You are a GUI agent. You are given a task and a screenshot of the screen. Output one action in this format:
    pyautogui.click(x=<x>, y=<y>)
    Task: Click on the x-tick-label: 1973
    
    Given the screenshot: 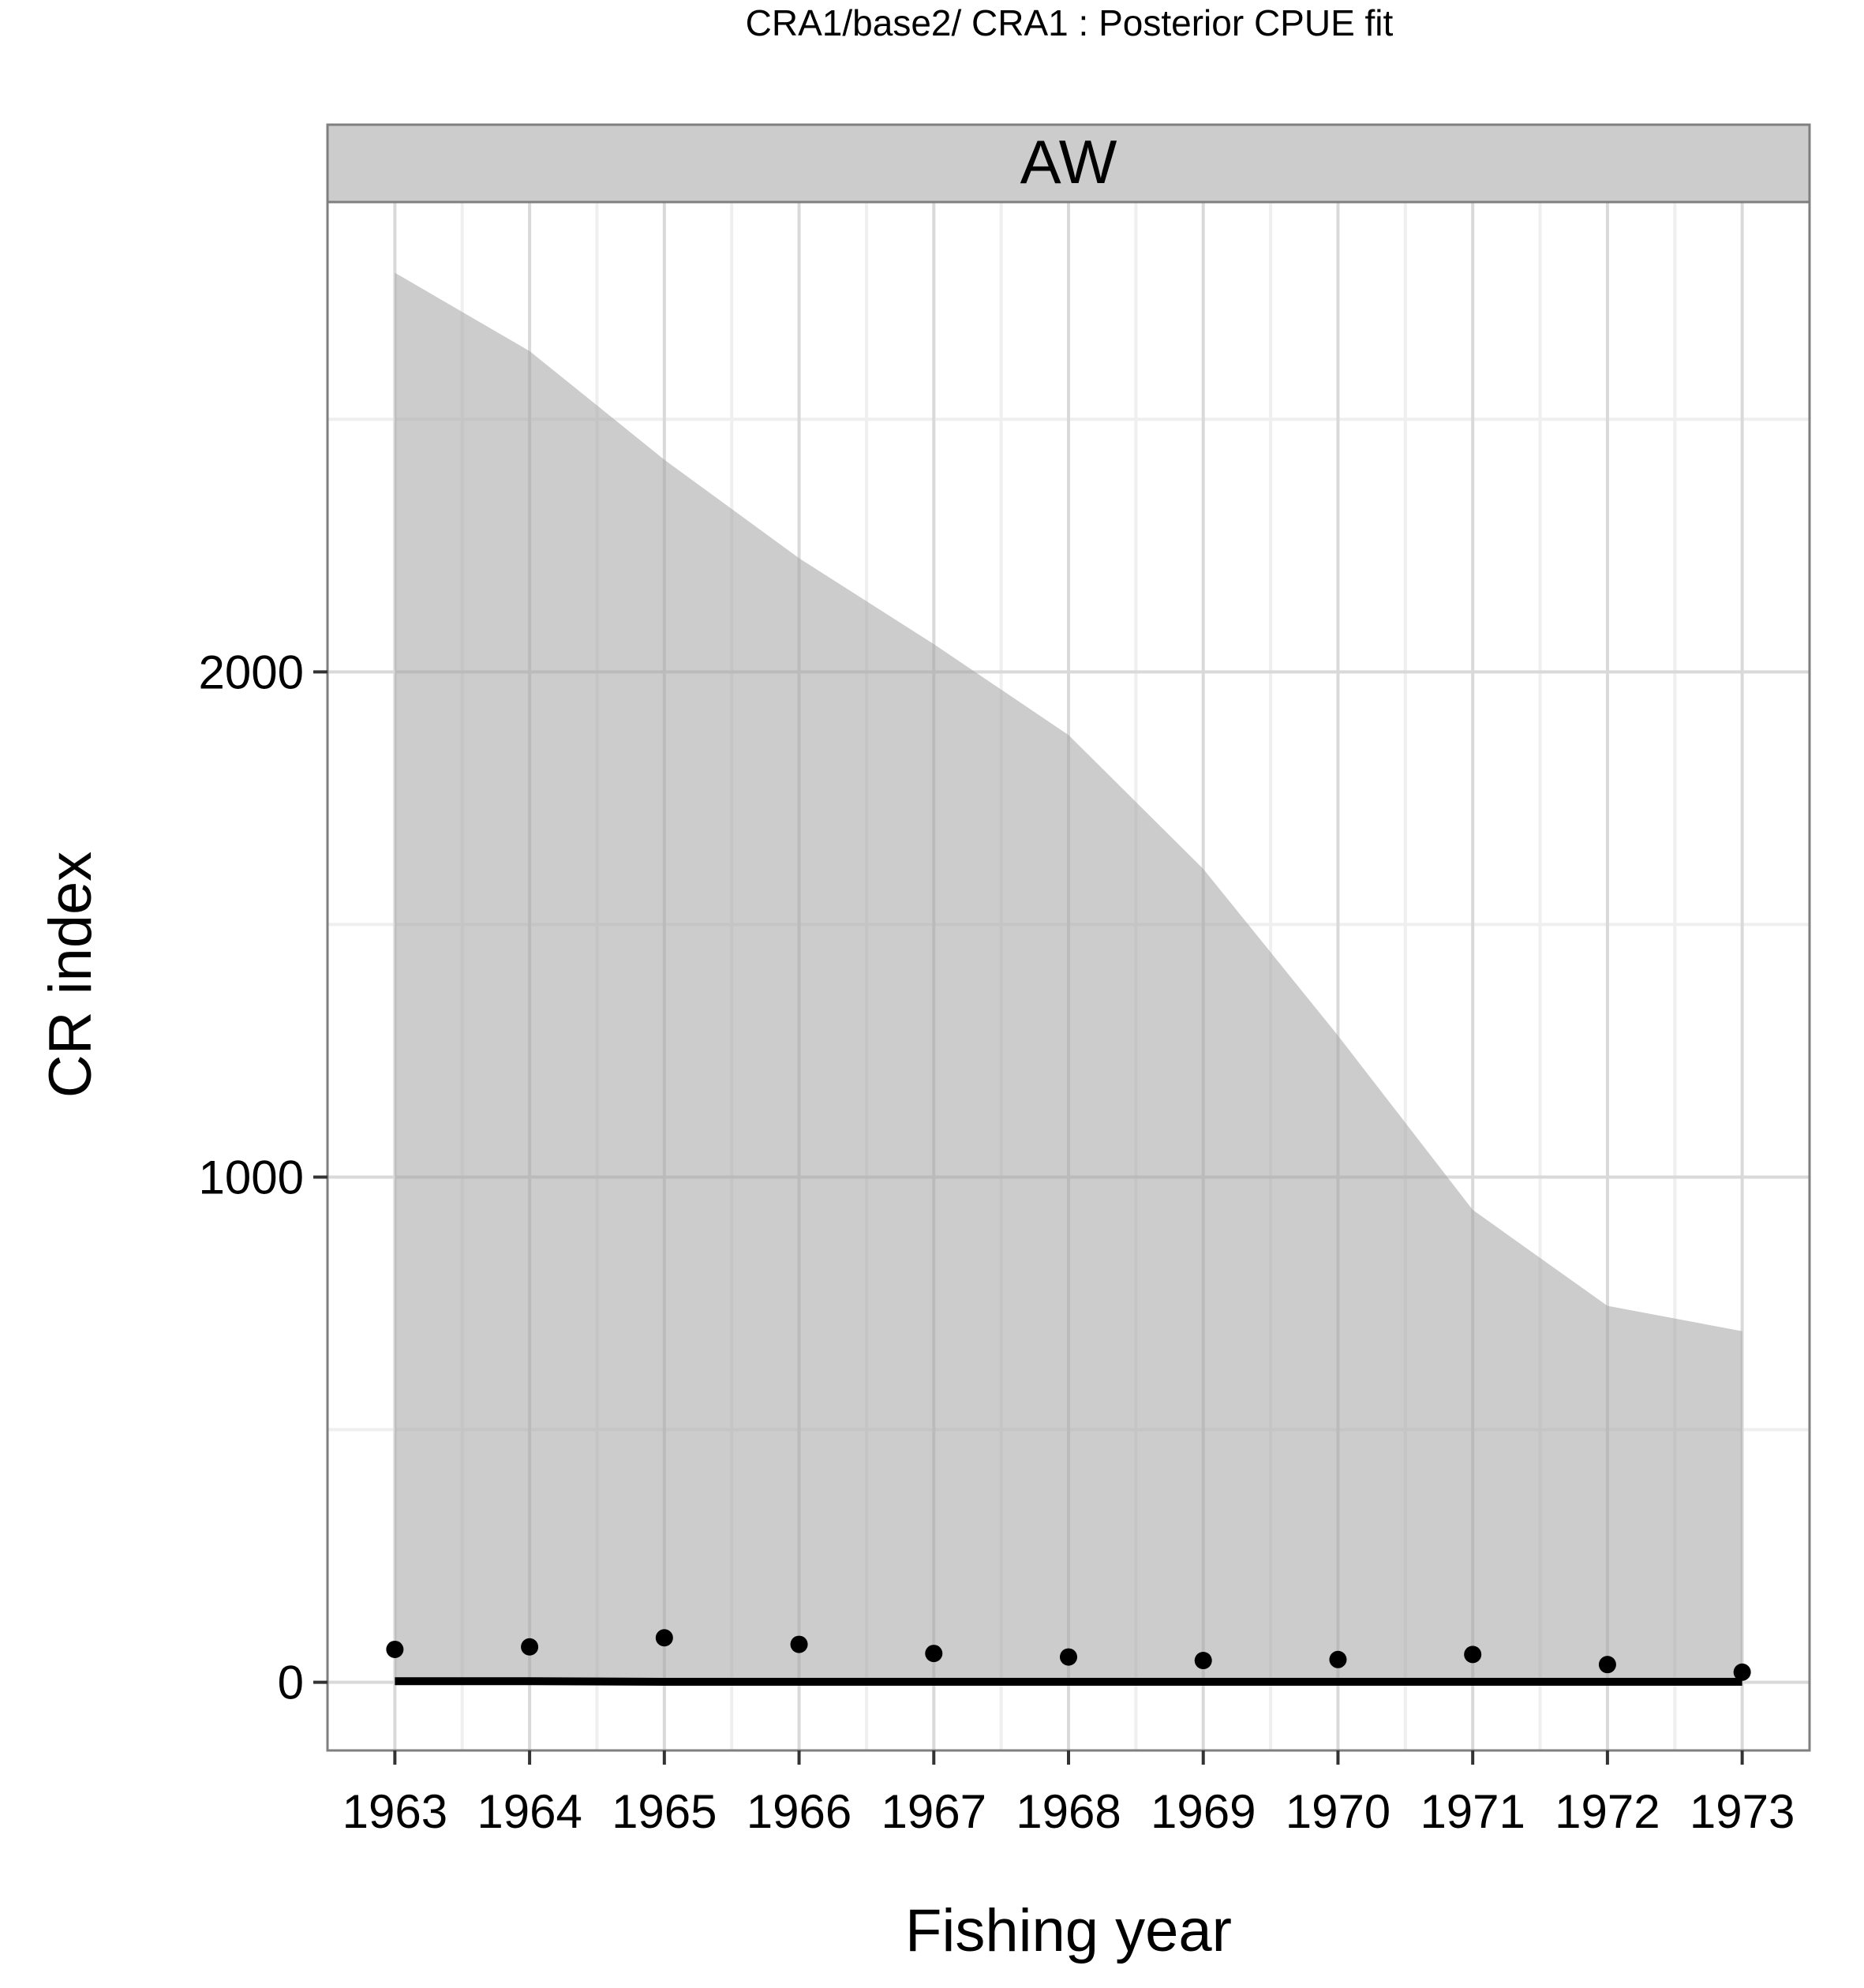 What is the action you would take?
    pyautogui.click(x=1742, y=1811)
    